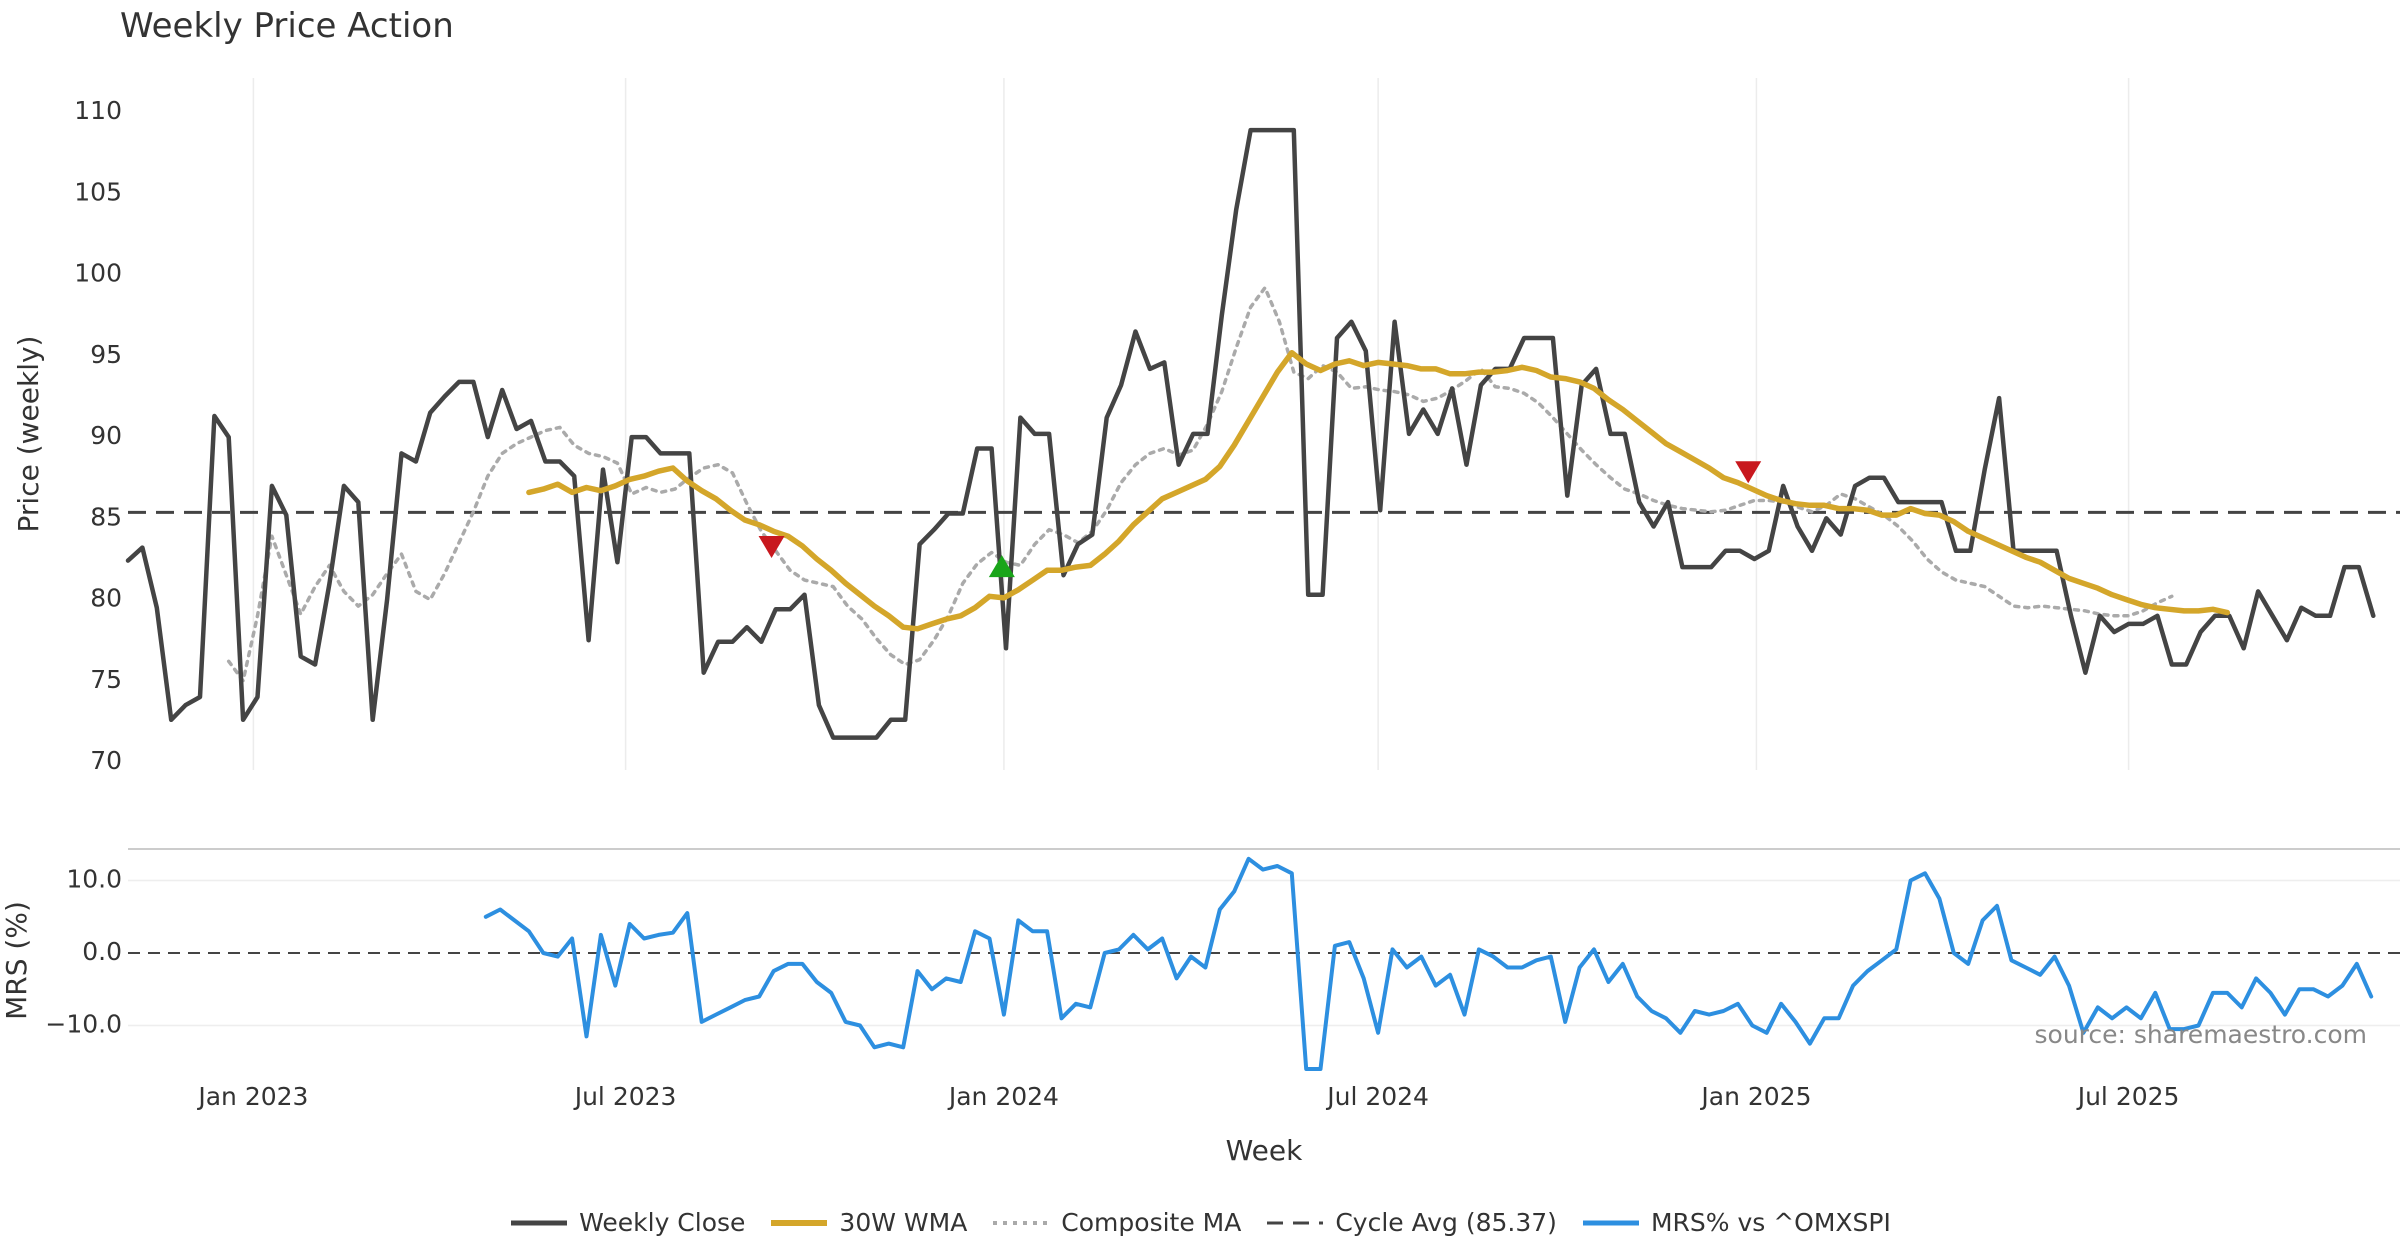 The height and width of the screenshot is (1260, 2400). I want to click on y-tick-label: 85, so click(106, 516).